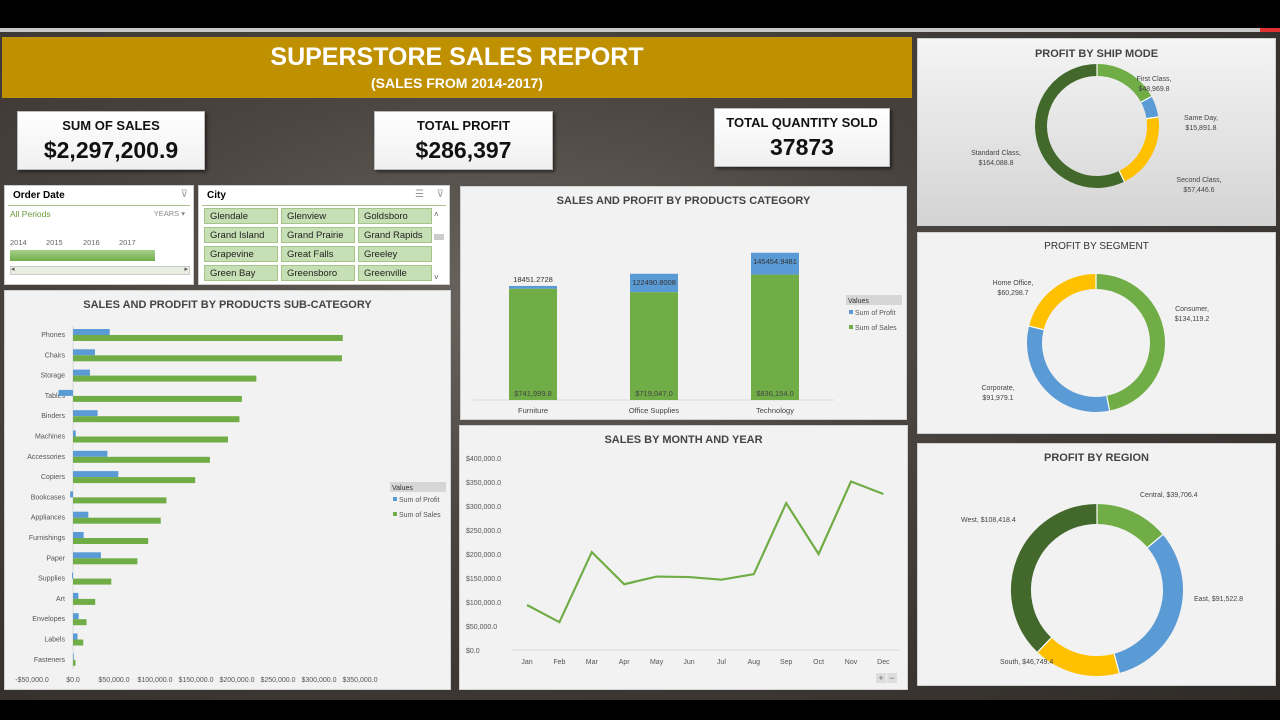 Image resolution: width=1280 pixels, height=720 pixels. What do you see at coordinates (654, 410) in the screenshot?
I see `category-label: Office Supplies` at bounding box center [654, 410].